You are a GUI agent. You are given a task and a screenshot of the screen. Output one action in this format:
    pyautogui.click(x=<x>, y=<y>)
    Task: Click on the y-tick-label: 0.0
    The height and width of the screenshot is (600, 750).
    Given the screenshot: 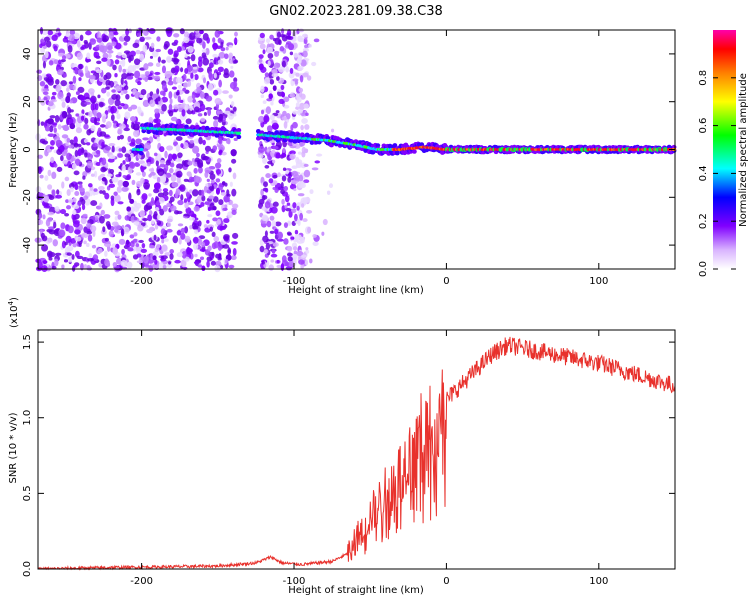 What is the action you would take?
    pyautogui.click(x=27, y=569)
    